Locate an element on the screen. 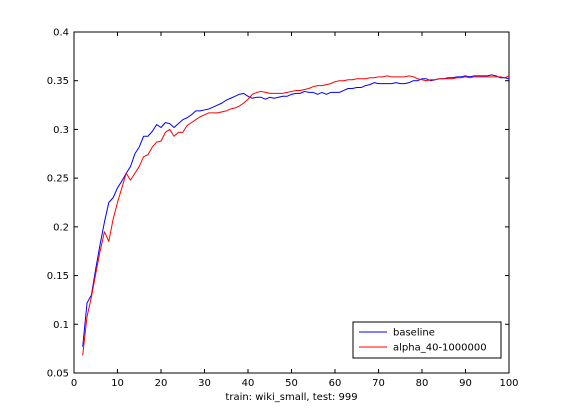  x-tick-label: 60 is located at coordinates (335, 383).